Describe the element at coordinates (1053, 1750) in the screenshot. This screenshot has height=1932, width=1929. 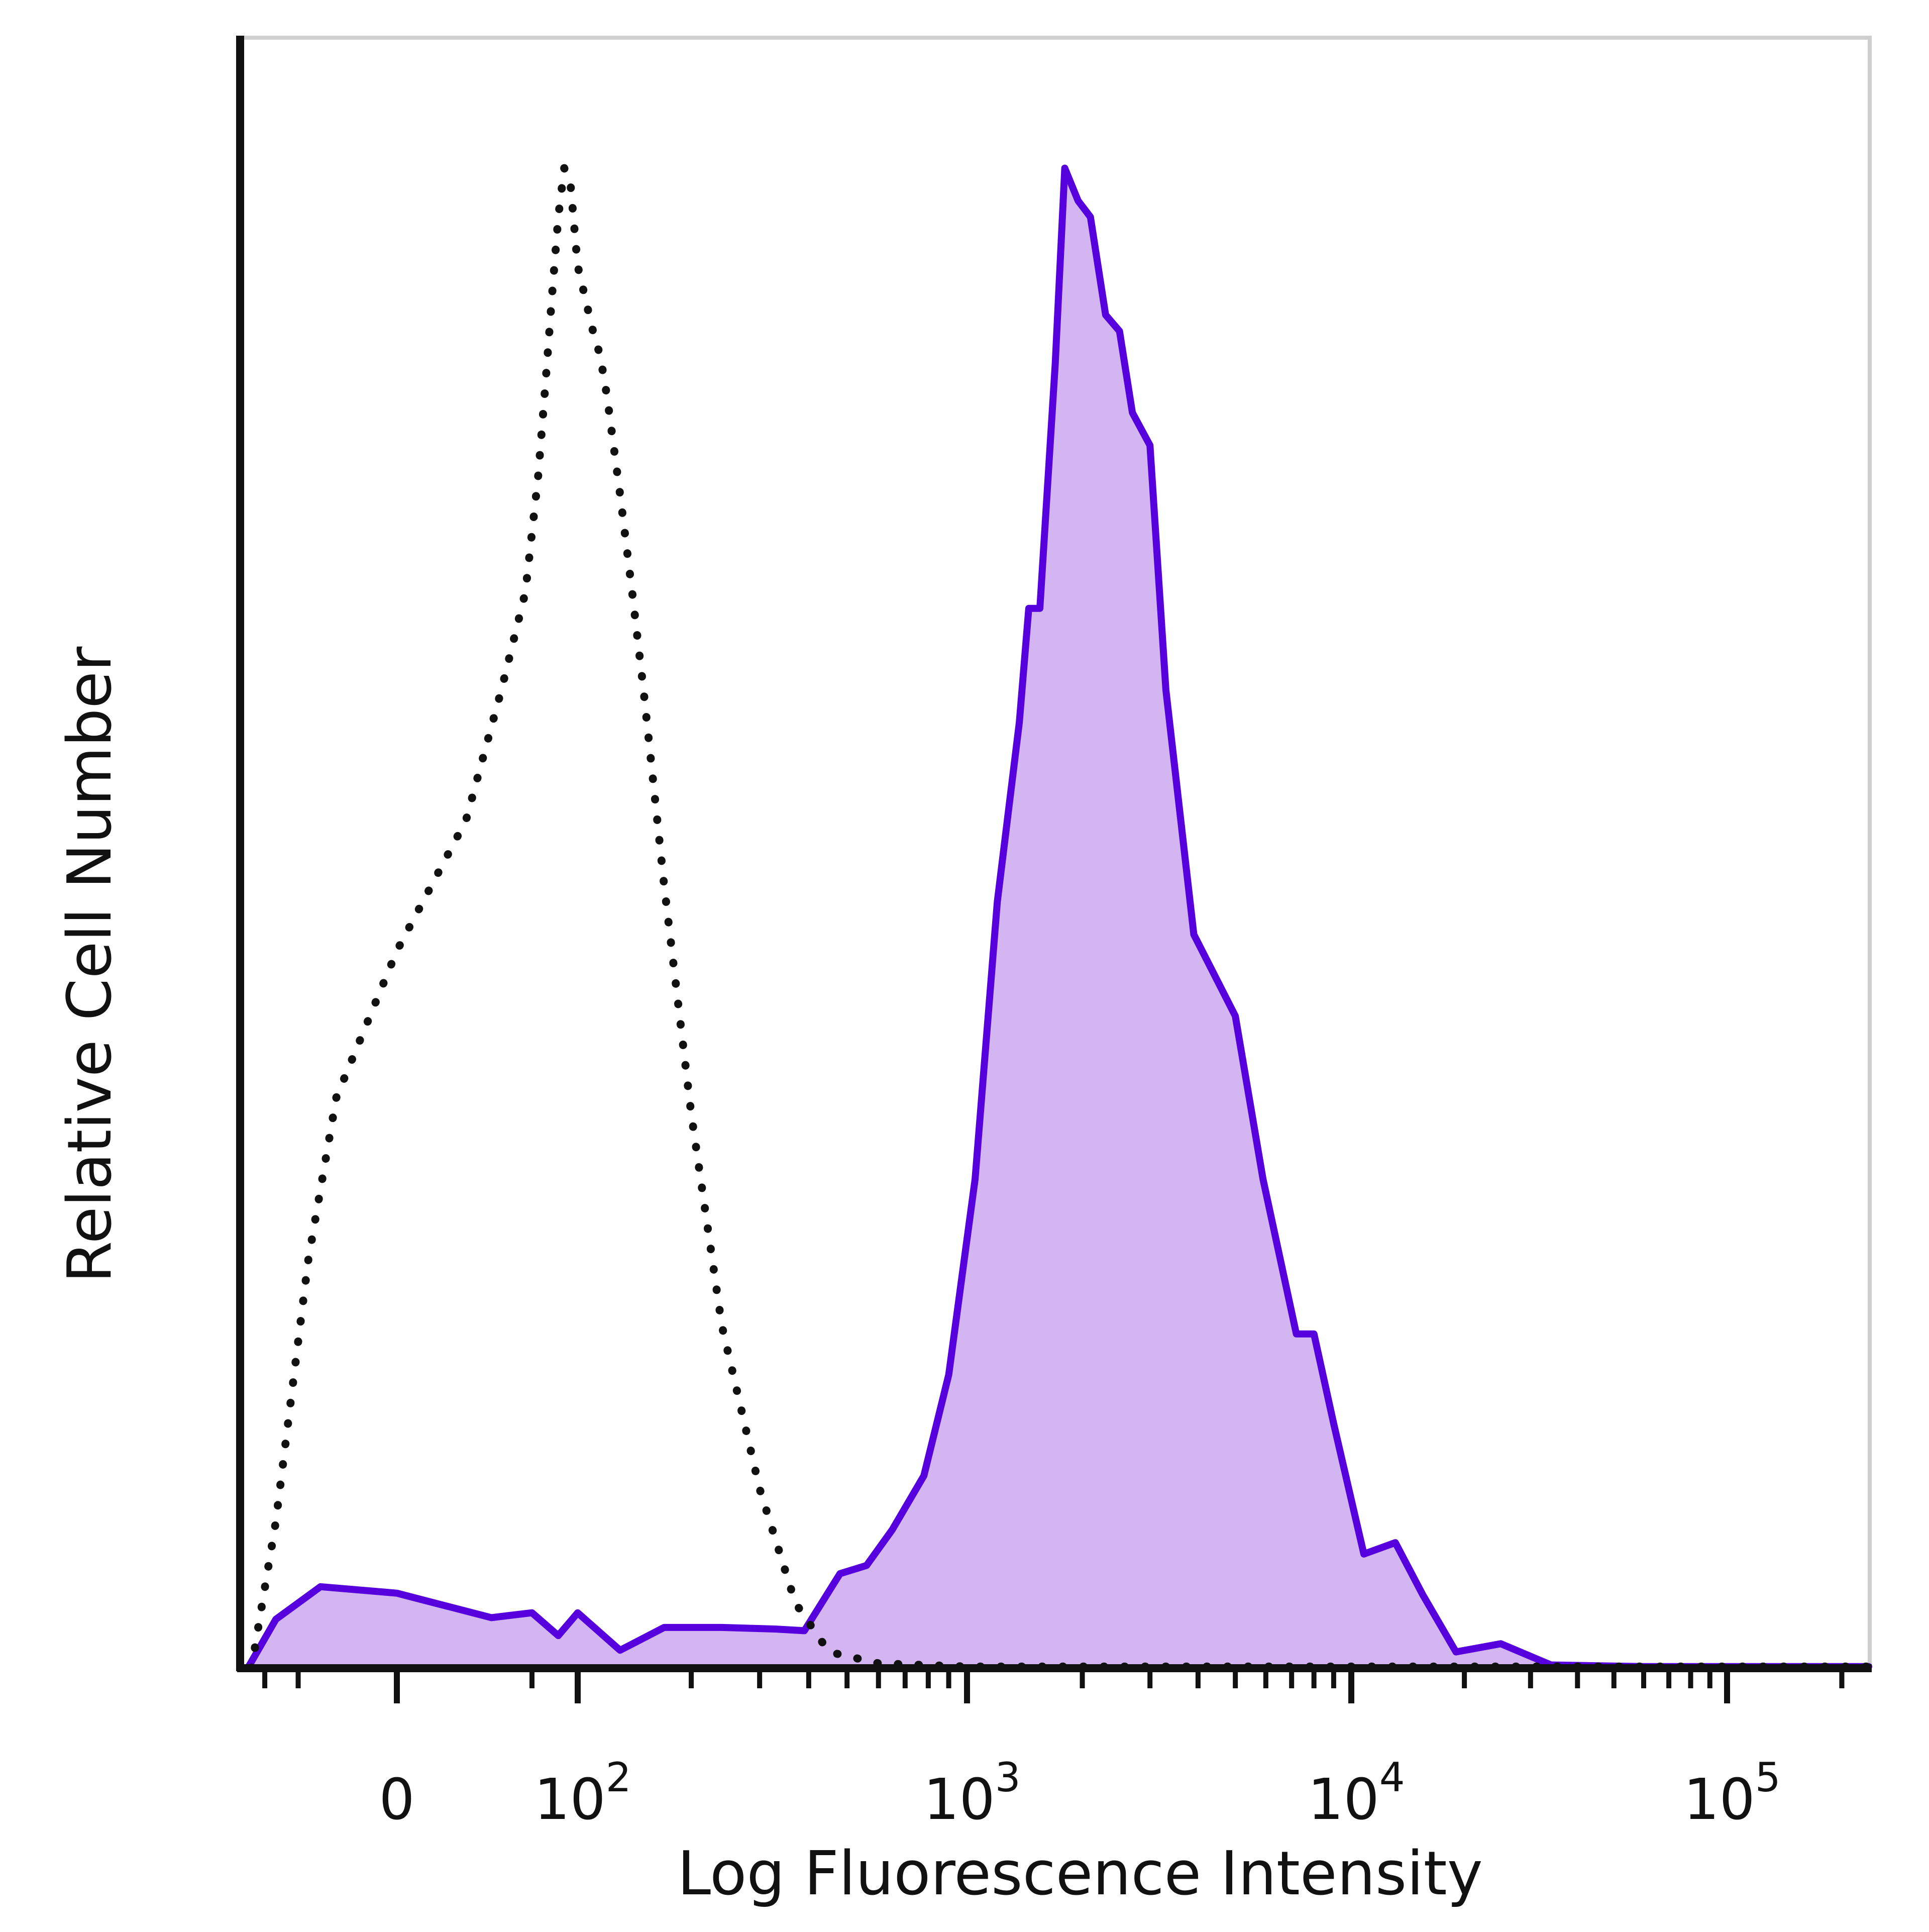
I see `x-tick-layer: 0 10² 10³ 10⁴ 10⁵` at that location.